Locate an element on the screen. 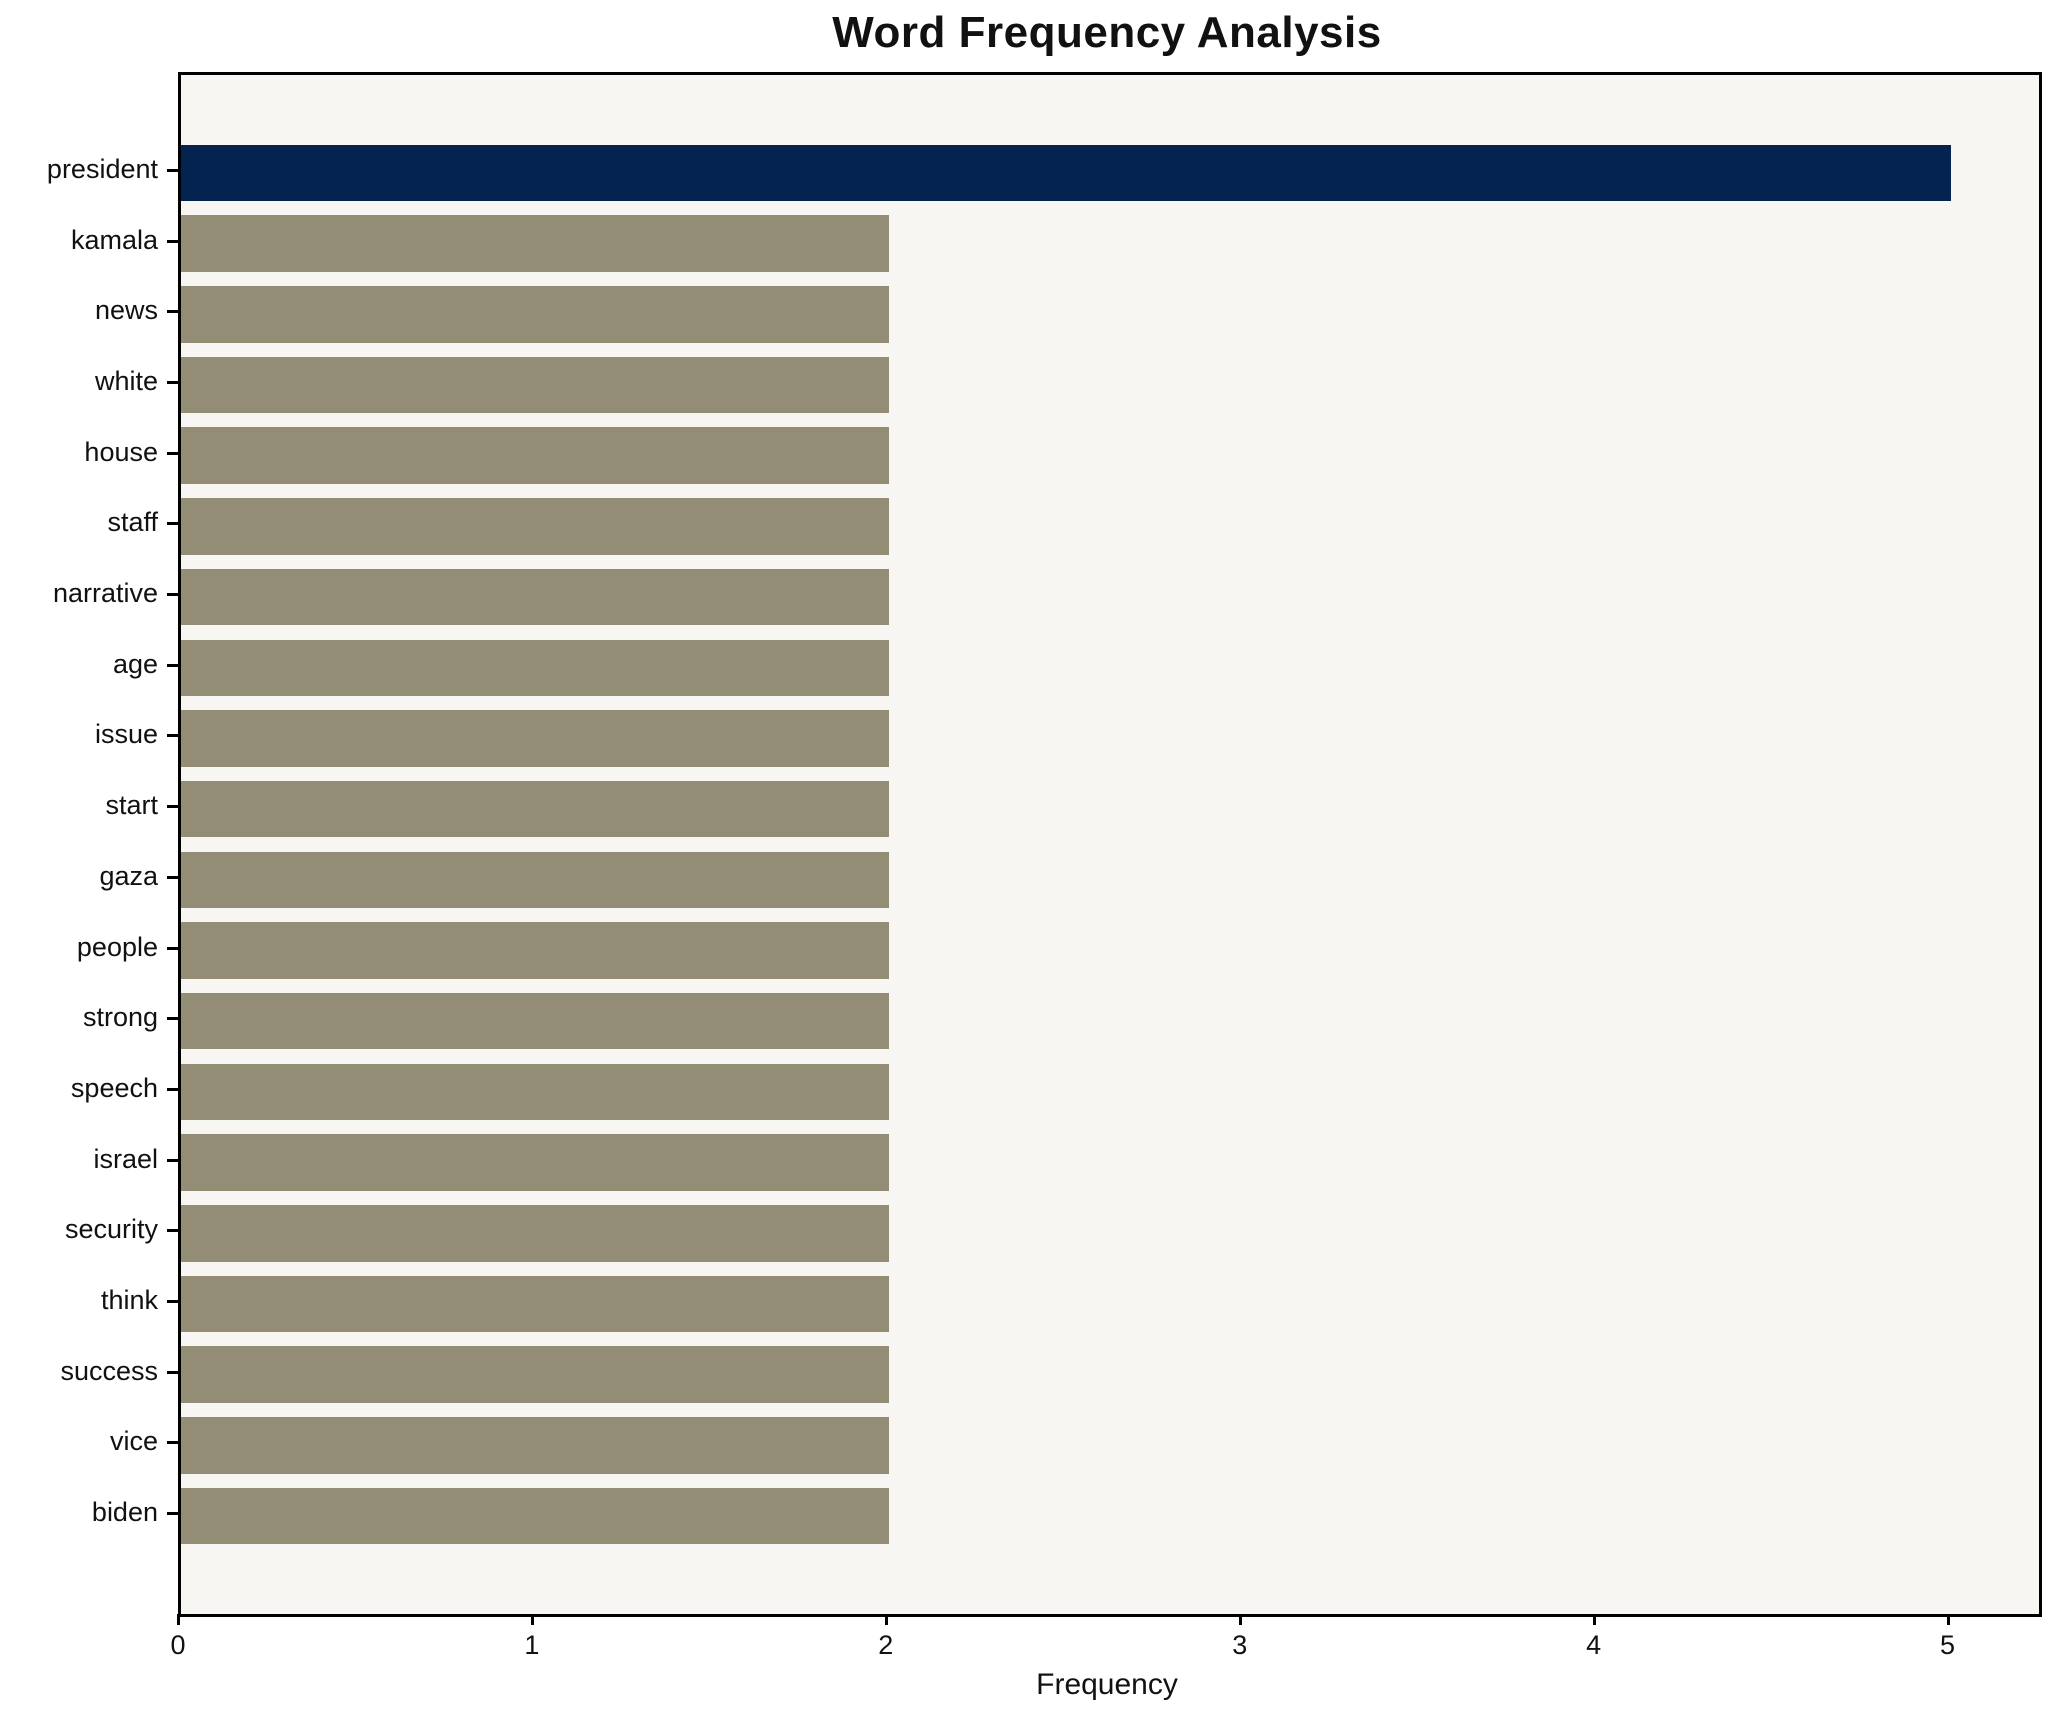 The image size is (2056, 1722). bar-issue is located at coordinates (535, 738).